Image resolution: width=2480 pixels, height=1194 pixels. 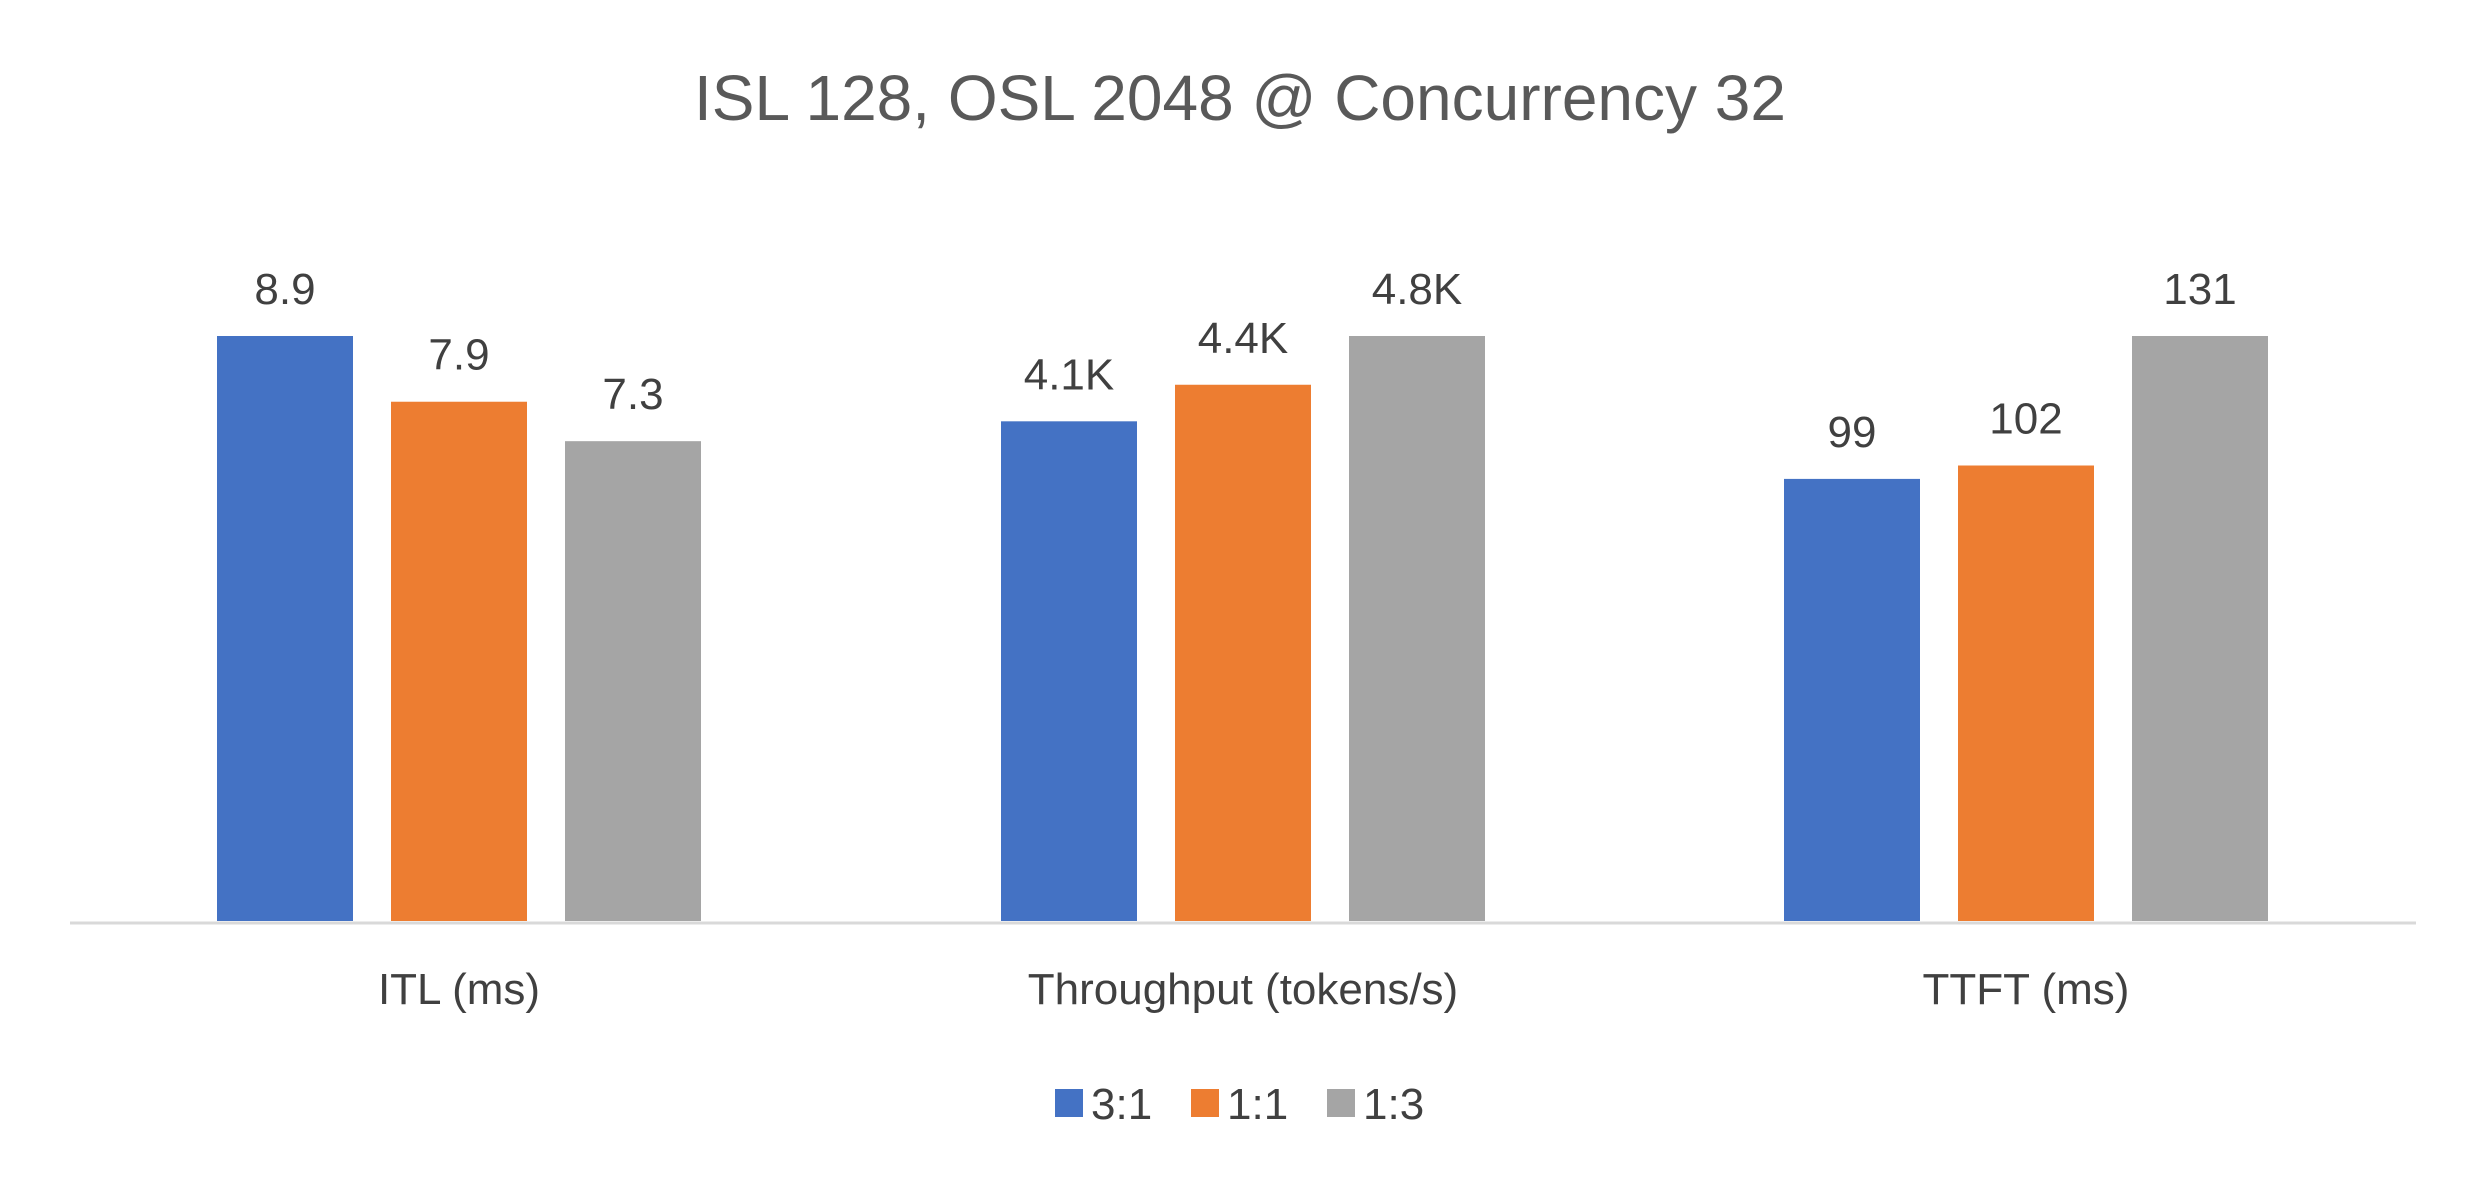 What do you see at coordinates (1417, 289) in the screenshot?
I see `data-label: 4.8K` at bounding box center [1417, 289].